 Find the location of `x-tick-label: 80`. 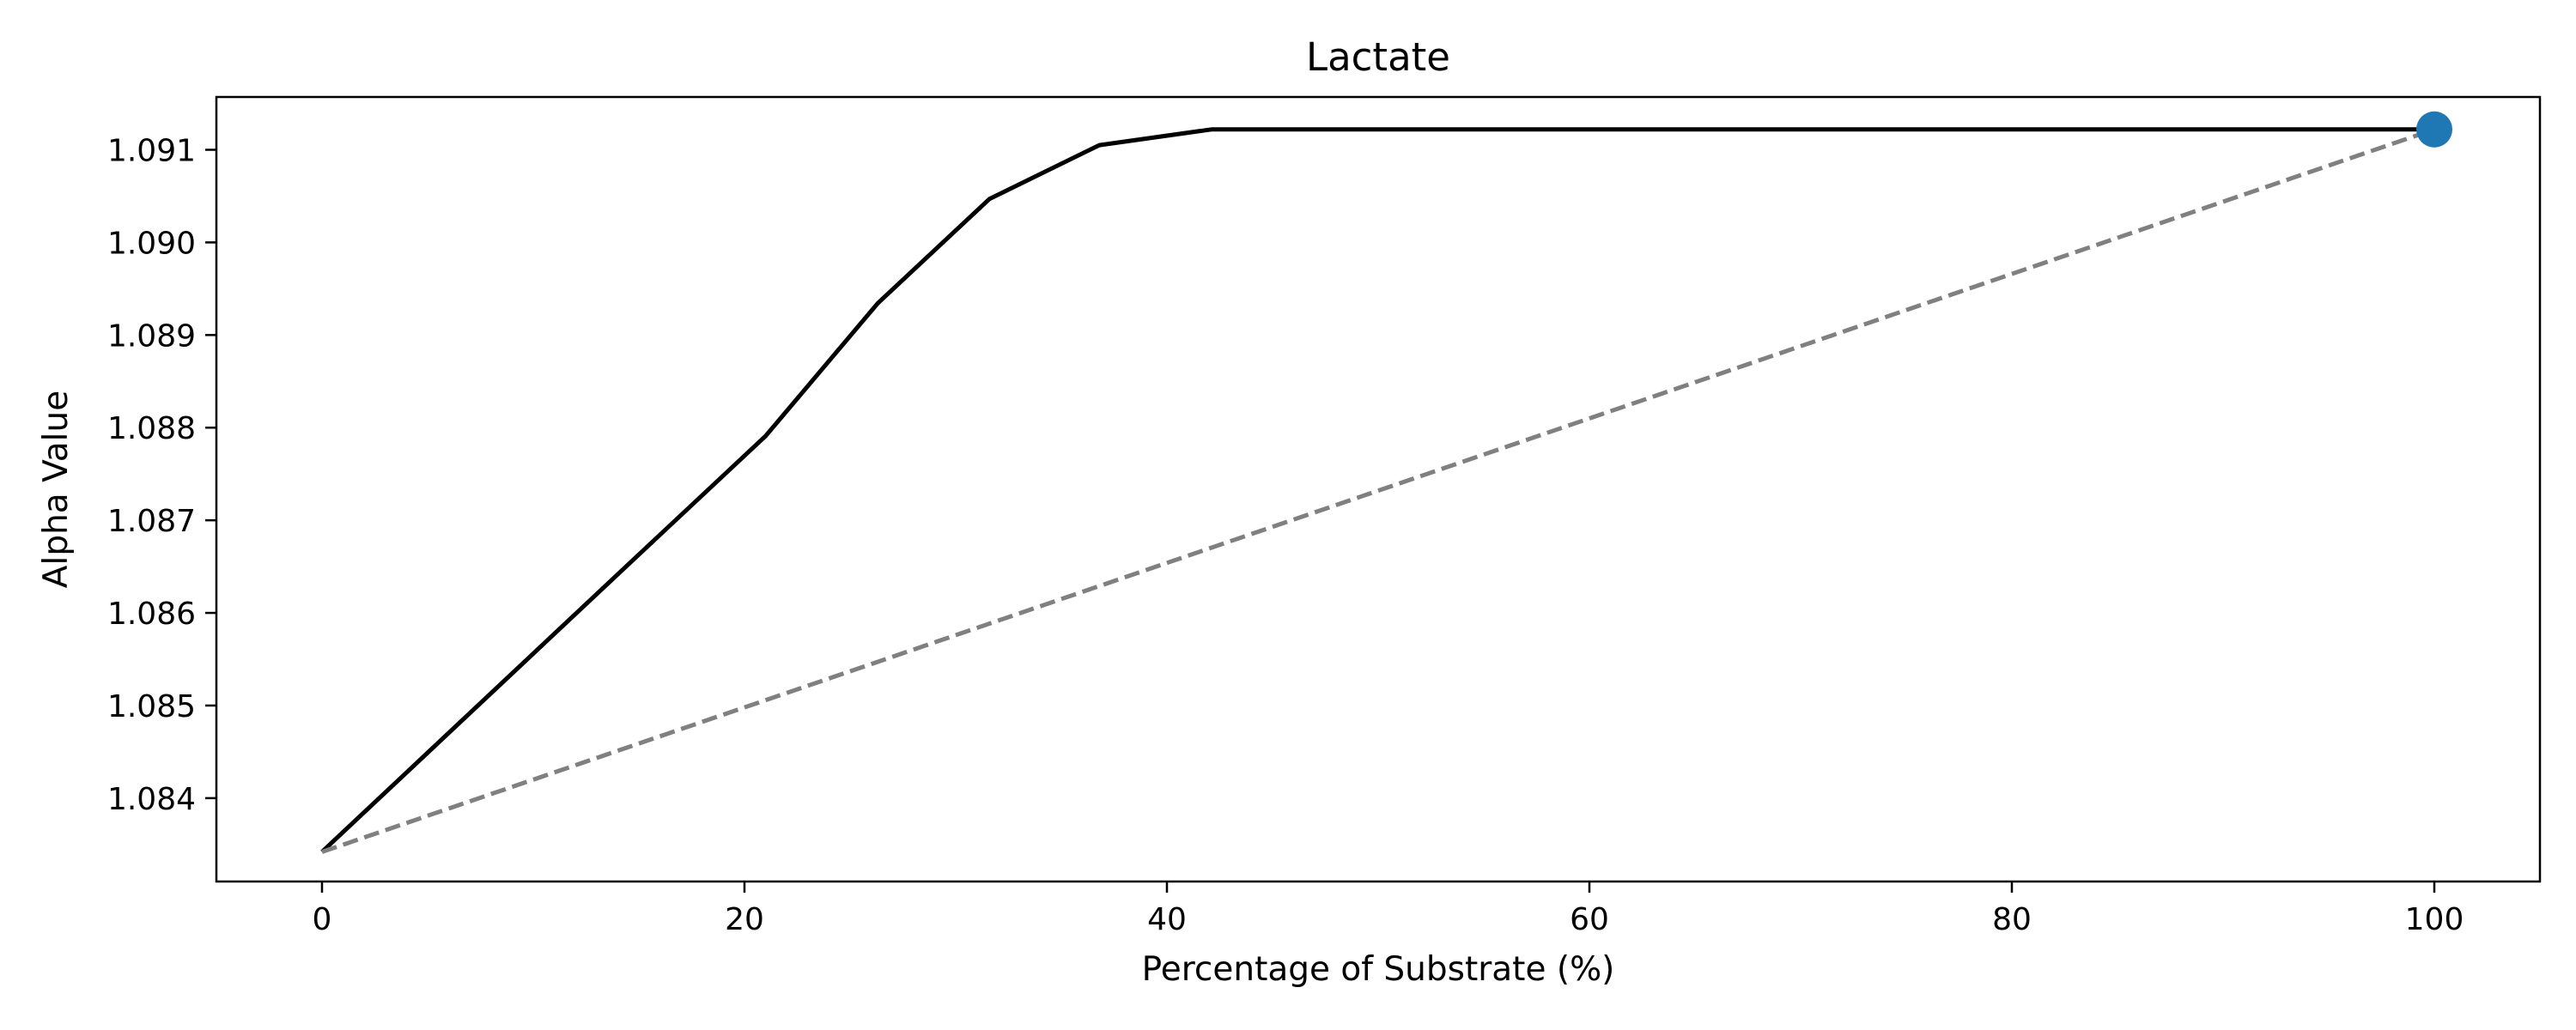

x-tick-label: 80 is located at coordinates (2012, 919).